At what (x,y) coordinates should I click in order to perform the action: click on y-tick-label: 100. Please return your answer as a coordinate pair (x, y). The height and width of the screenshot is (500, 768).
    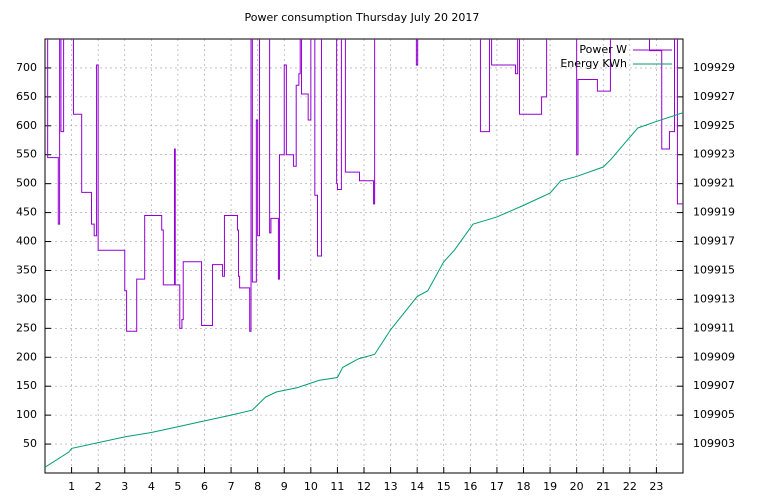
    Looking at the image, I should click on (26, 414).